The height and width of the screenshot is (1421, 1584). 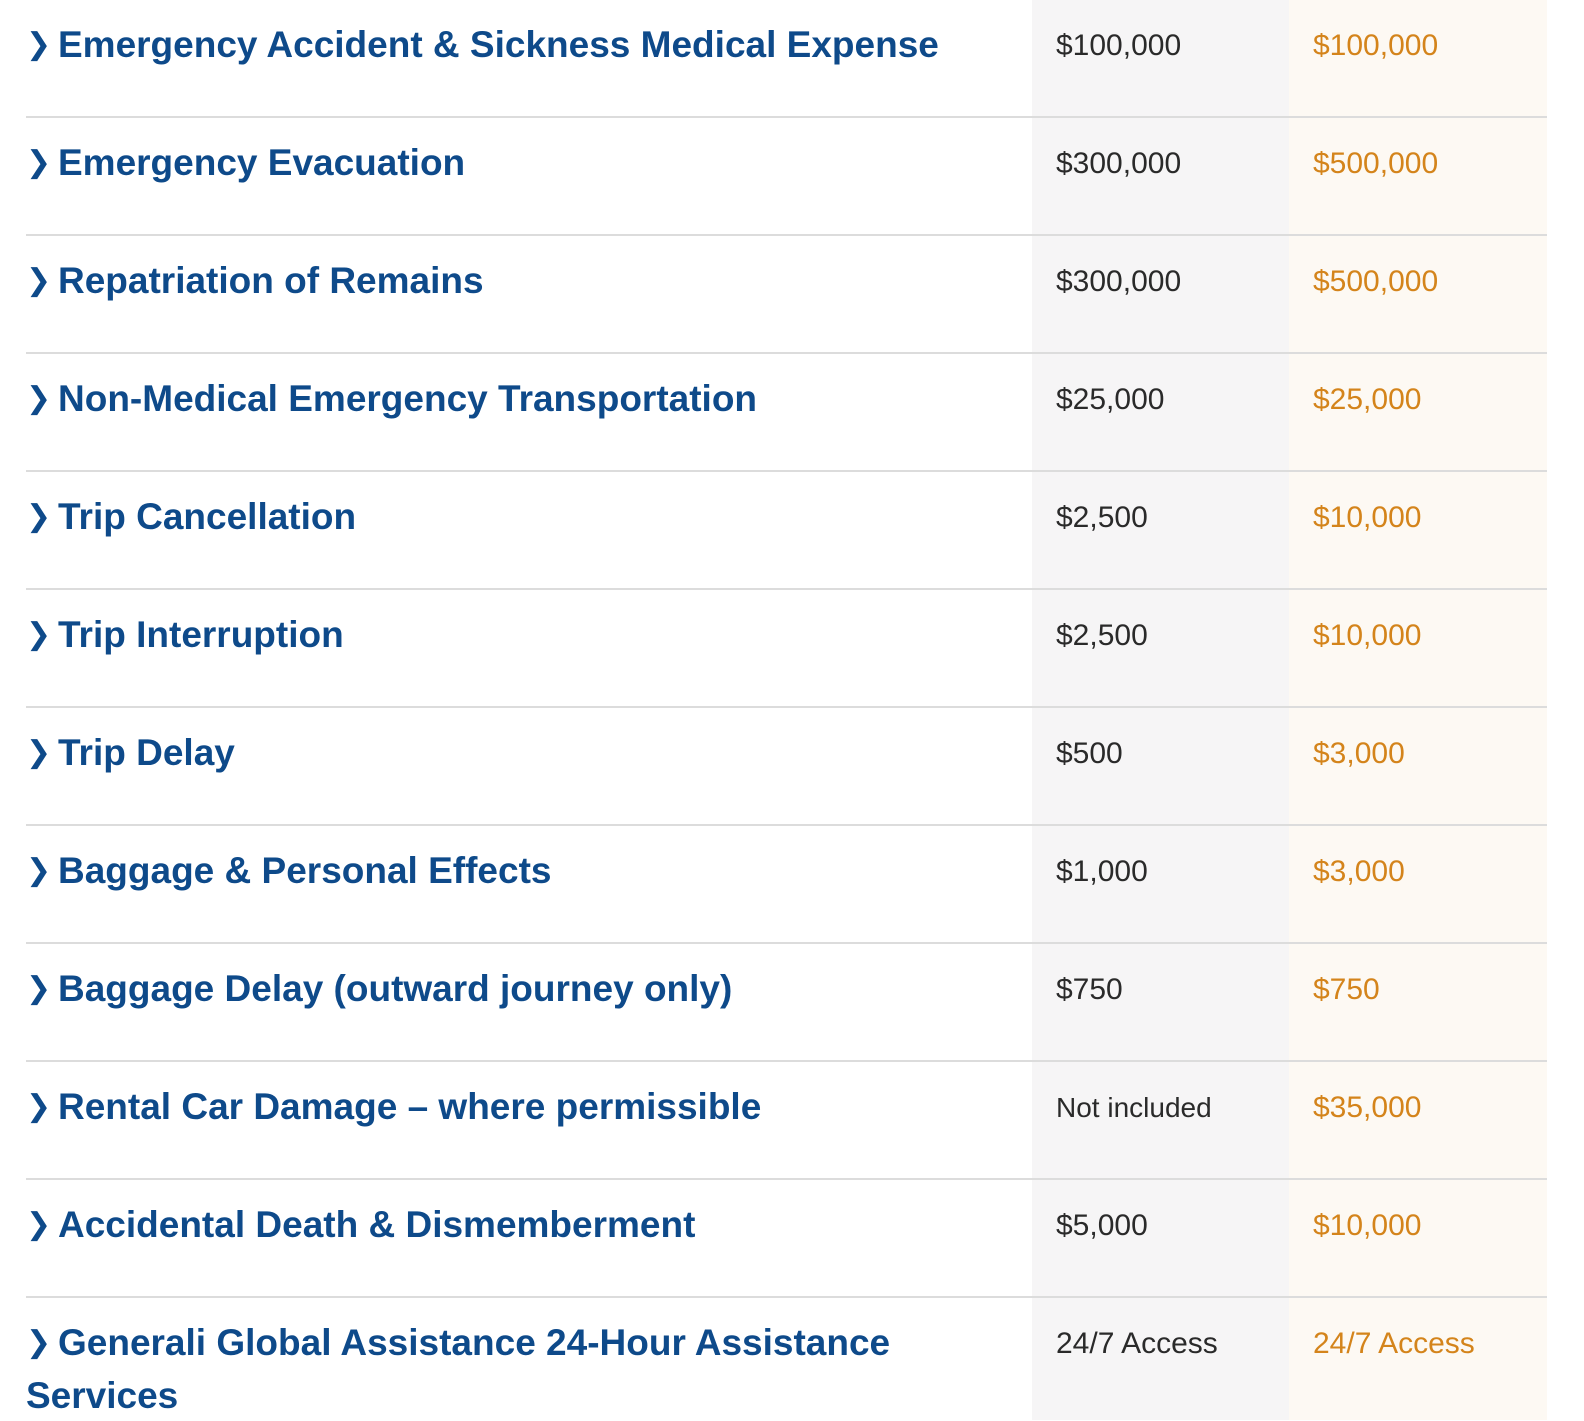 What do you see at coordinates (408, 398) in the screenshot?
I see `benefit-label: Non-Medical Emergency Transportation` at bounding box center [408, 398].